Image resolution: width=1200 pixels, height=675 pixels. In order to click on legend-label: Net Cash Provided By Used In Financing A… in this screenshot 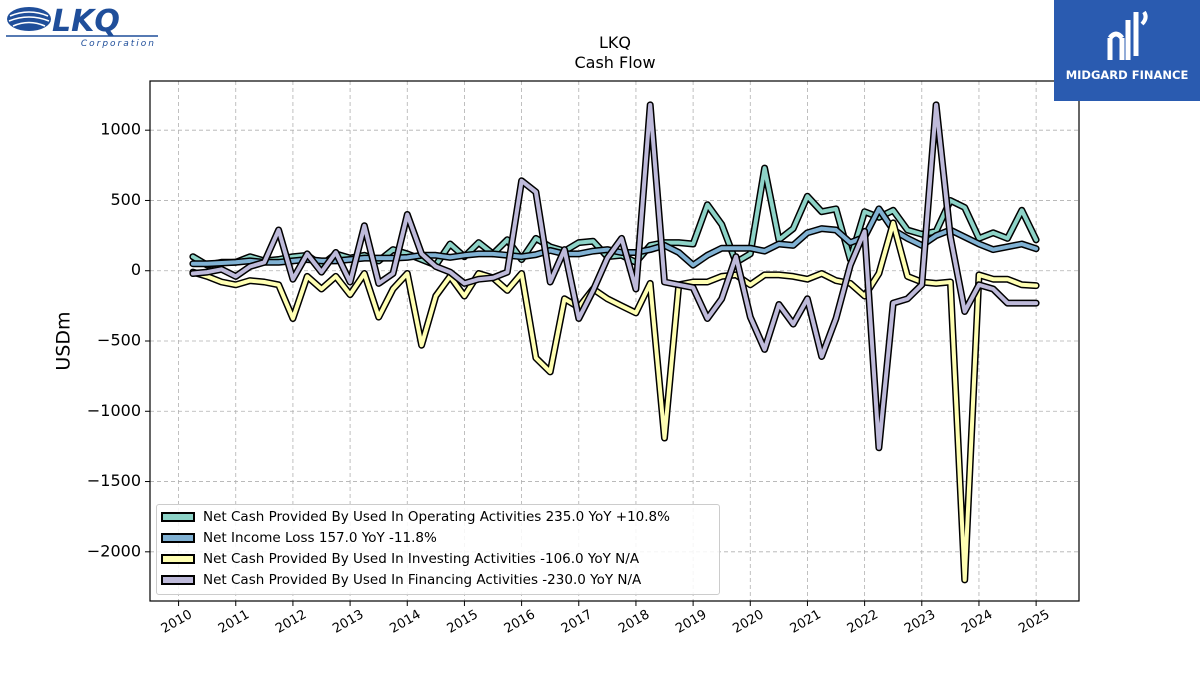, I will do `click(422, 580)`.